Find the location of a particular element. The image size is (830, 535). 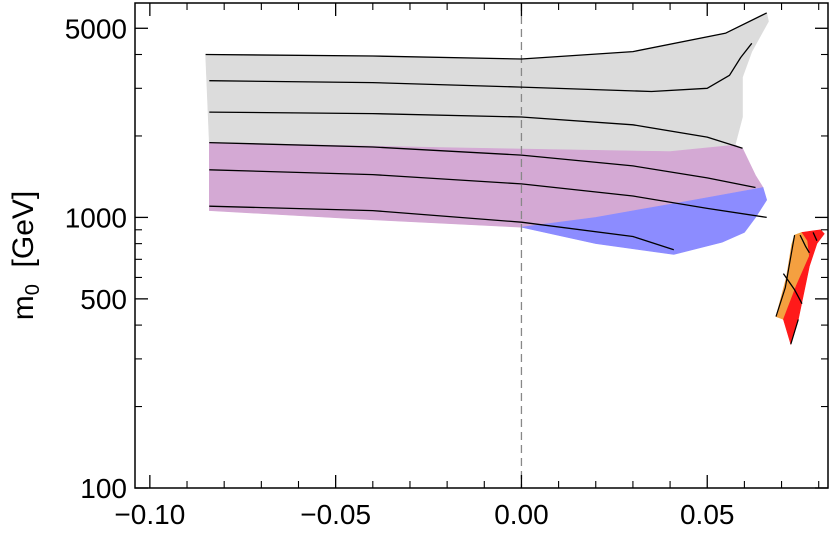

y-tick-label: 100 is located at coordinates (103, 488).